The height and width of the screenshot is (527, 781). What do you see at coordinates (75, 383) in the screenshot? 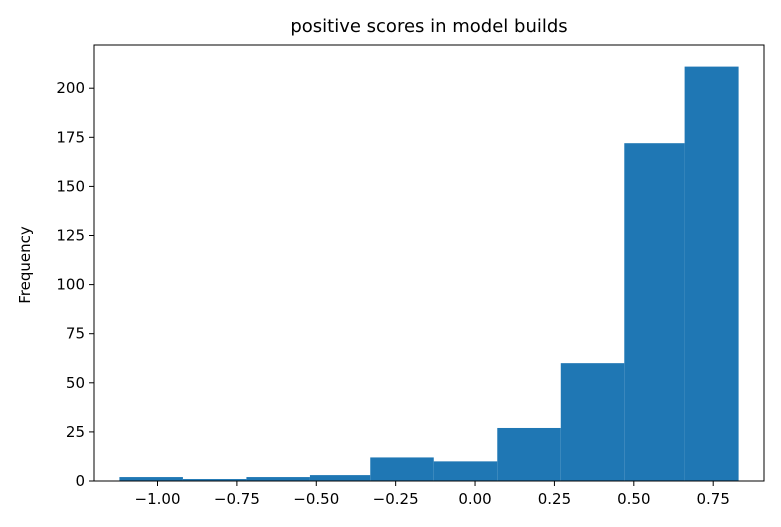
I see `y-tick-label: 50` at bounding box center [75, 383].